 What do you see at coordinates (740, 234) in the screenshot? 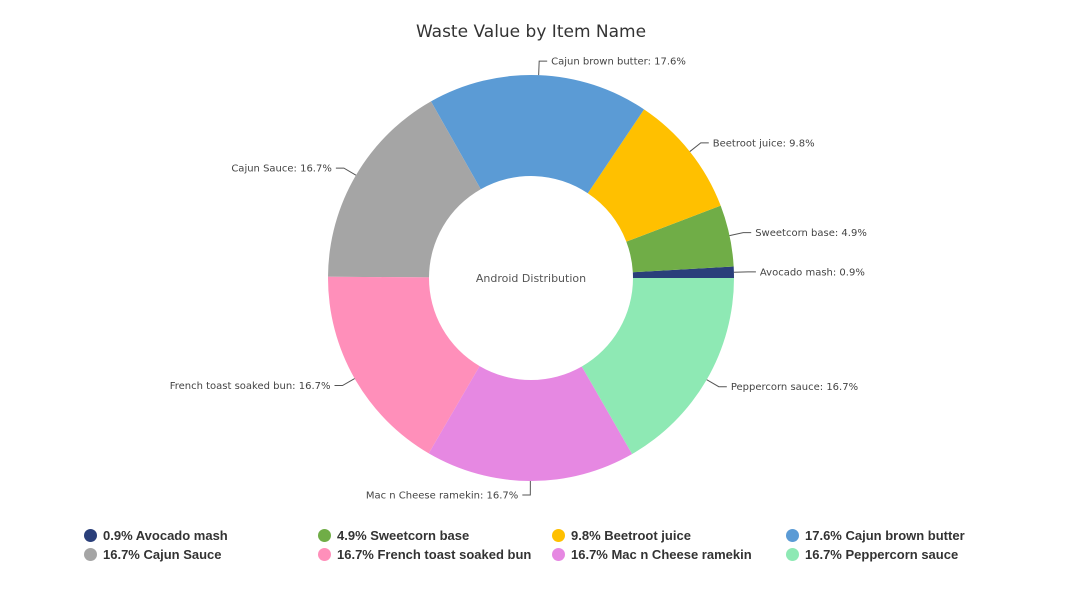
I see `leader-line-sweetcorn-base` at bounding box center [740, 234].